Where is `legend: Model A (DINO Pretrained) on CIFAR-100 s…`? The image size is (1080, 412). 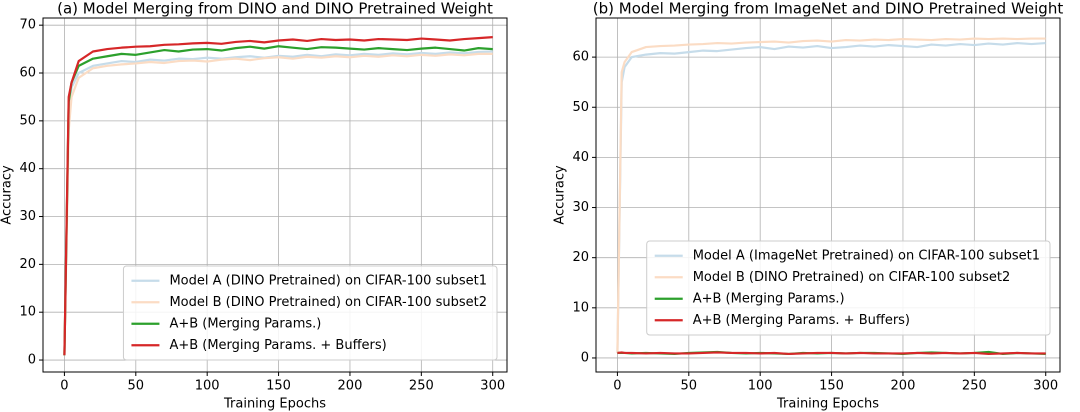
legend: Model A (DINO Pretrained) on CIFAR-100 s… is located at coordinates (310, 313).